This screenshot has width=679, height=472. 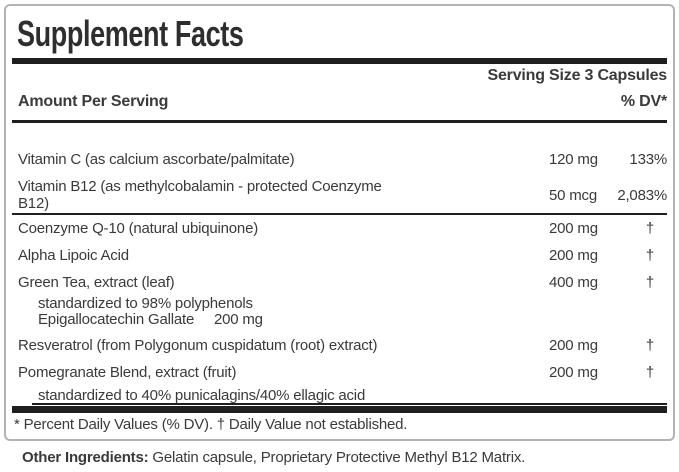 I want to click on column-header-dv: % DV*, so click(x=643, y=101).